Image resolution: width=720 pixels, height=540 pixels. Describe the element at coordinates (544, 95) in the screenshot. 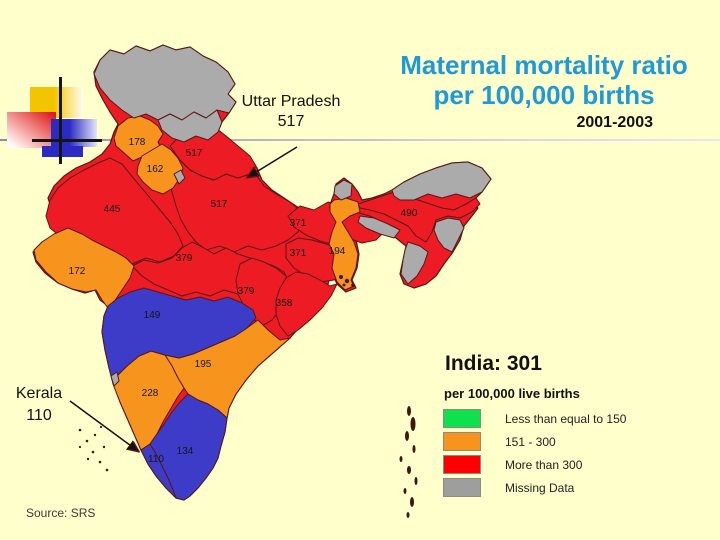

I see `slide-title-line2: per 100,000 births` at that location.